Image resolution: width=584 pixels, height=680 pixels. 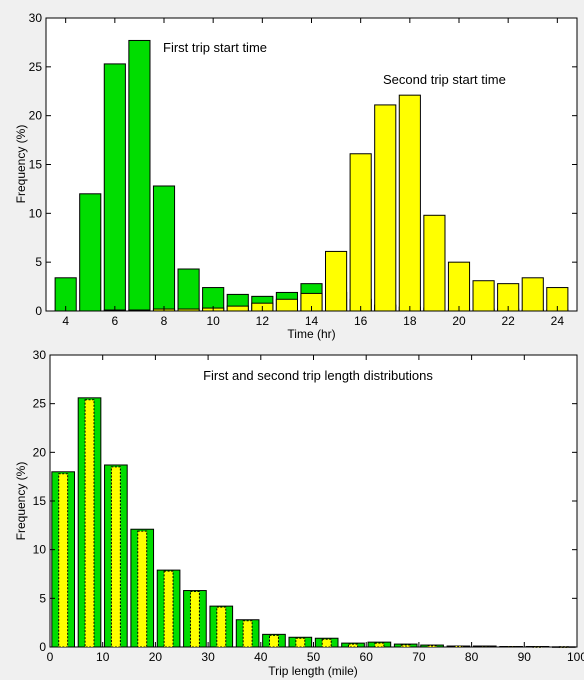 I want to click on trip-length-y-label: Frequency (%), so click(x=21, y=501).